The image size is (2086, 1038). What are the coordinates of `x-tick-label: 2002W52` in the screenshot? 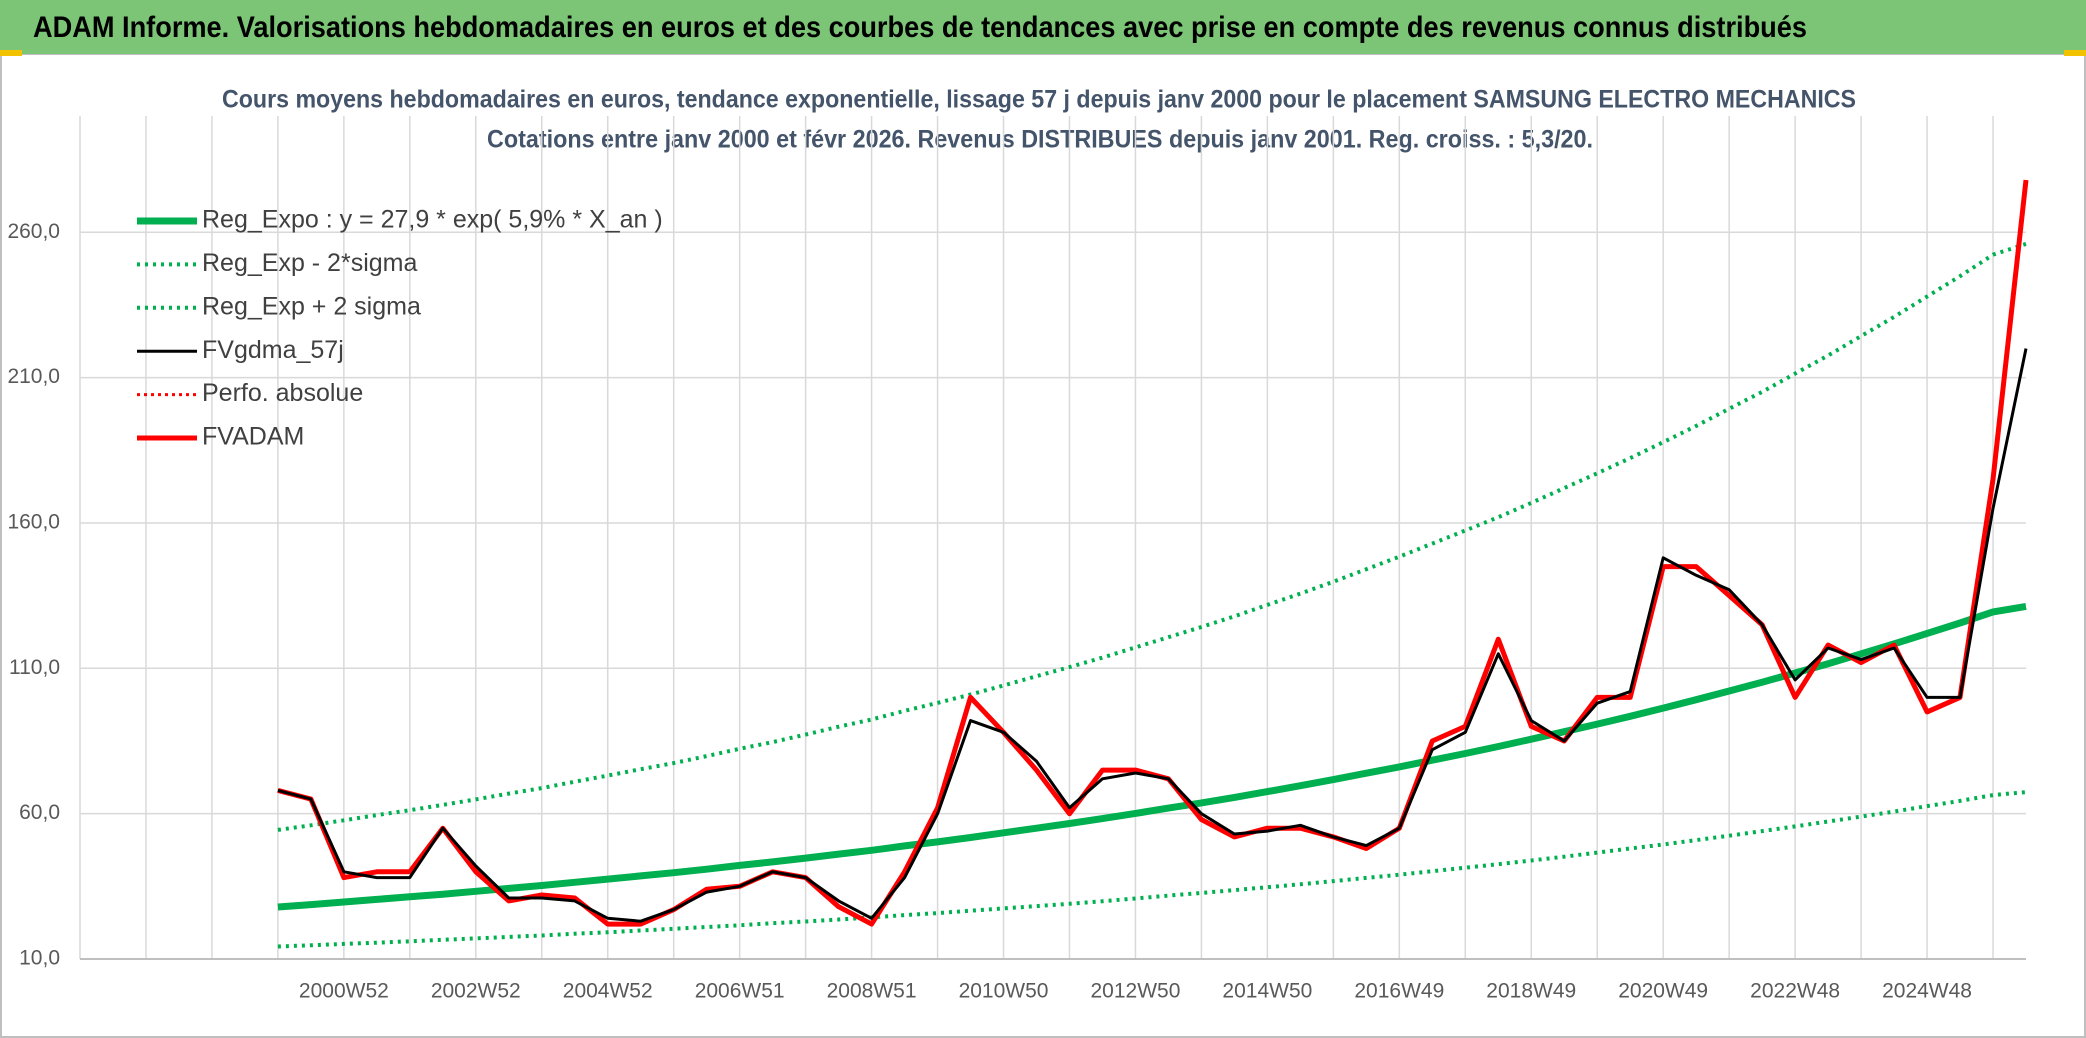 It's located at (476, 991).